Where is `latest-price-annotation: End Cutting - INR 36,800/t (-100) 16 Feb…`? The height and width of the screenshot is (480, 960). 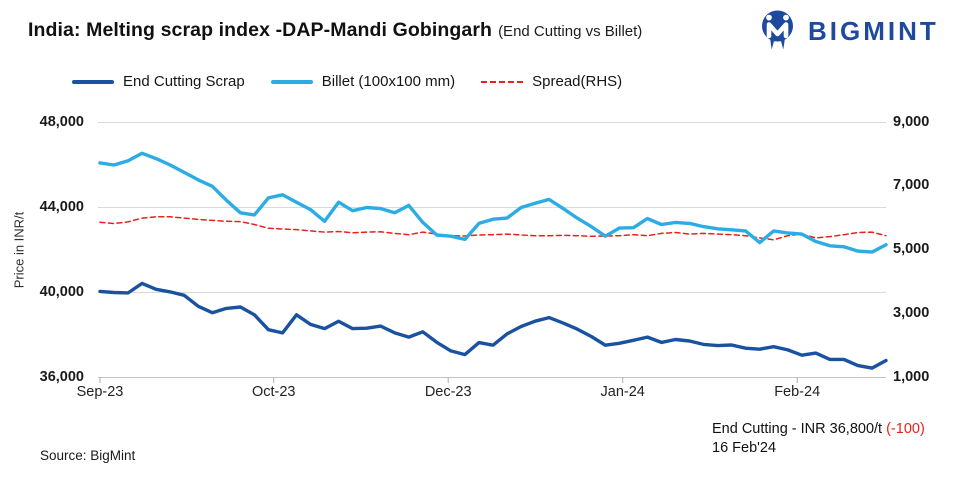
latest-price-annotation: End Cutting - INR 36,800/t (-100) 16 Feb… is located at coordinates (818, 439).